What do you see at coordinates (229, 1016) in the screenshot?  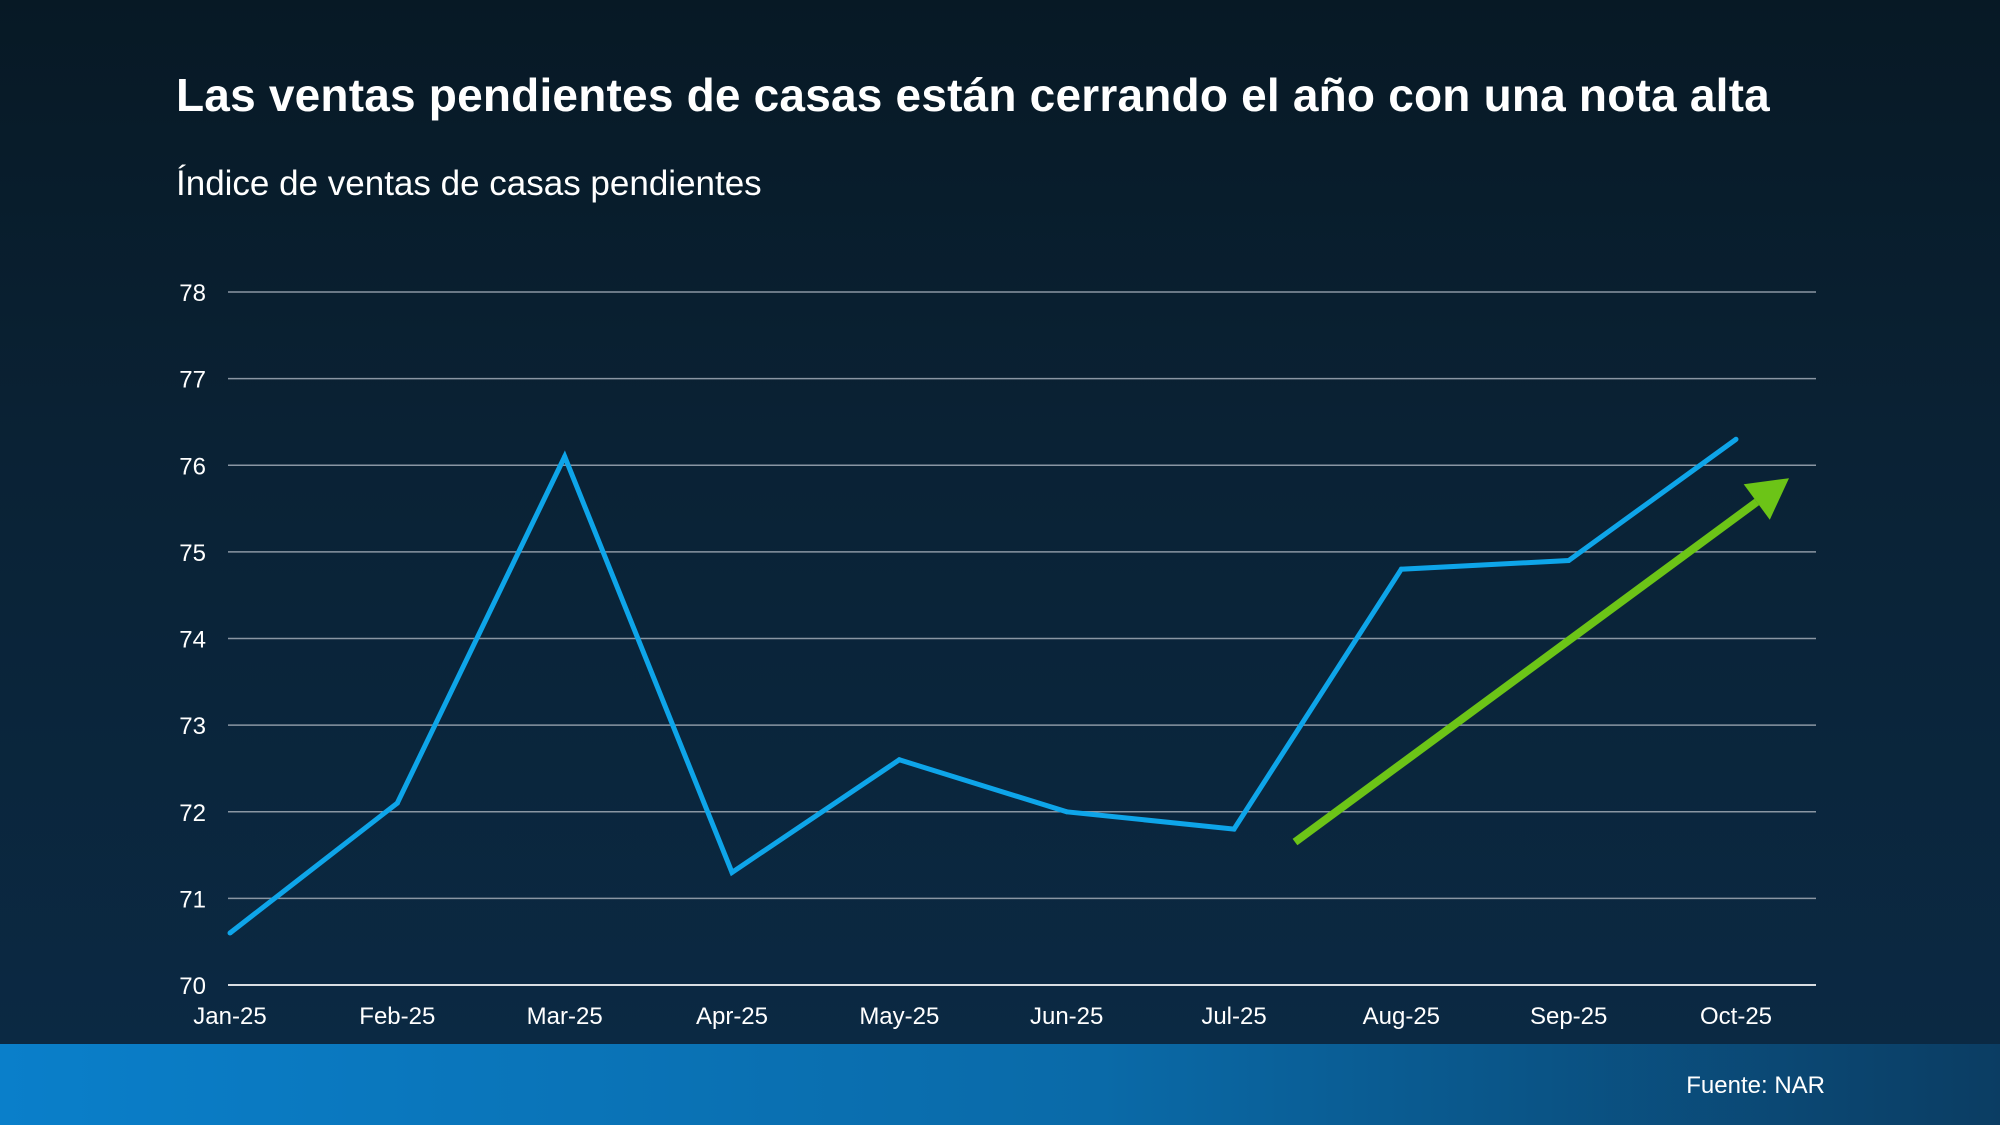 I see `x-tick-label: Jan-25` at bounding box center [229, 1016].